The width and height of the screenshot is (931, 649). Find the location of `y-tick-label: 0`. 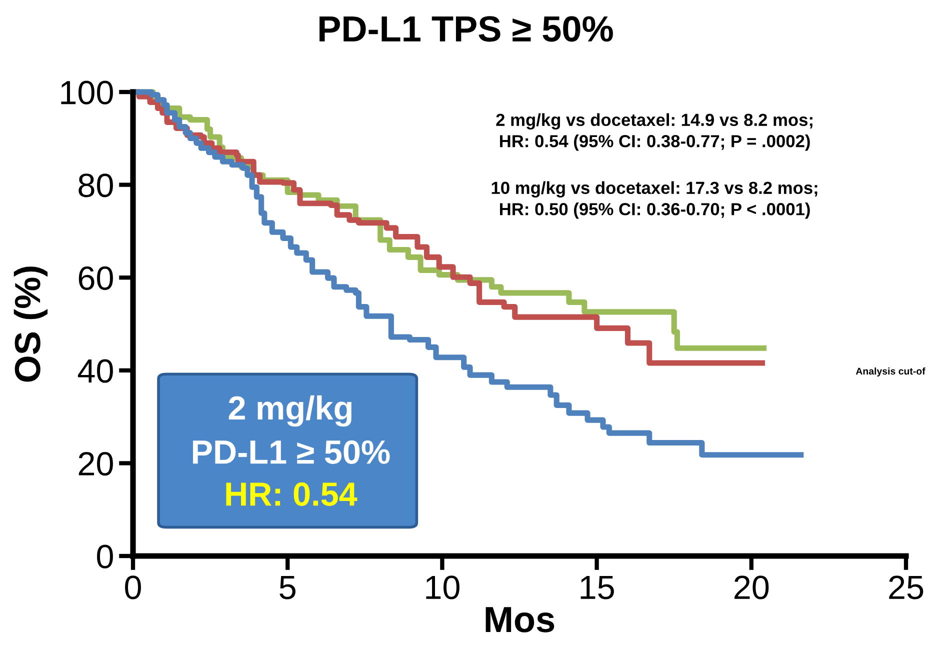

y-tick-label: 0 is located at coordinates (105, 556).